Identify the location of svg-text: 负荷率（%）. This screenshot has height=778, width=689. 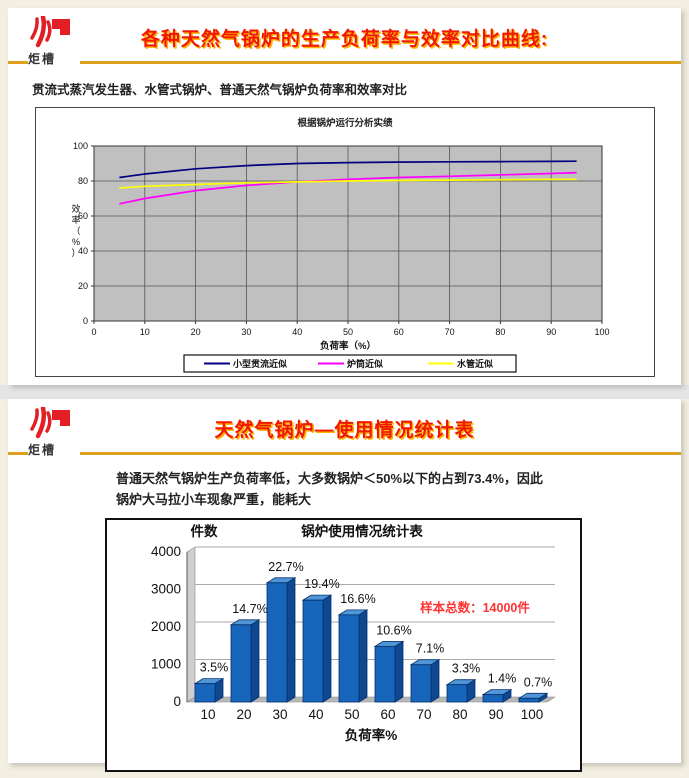
(348, 346).